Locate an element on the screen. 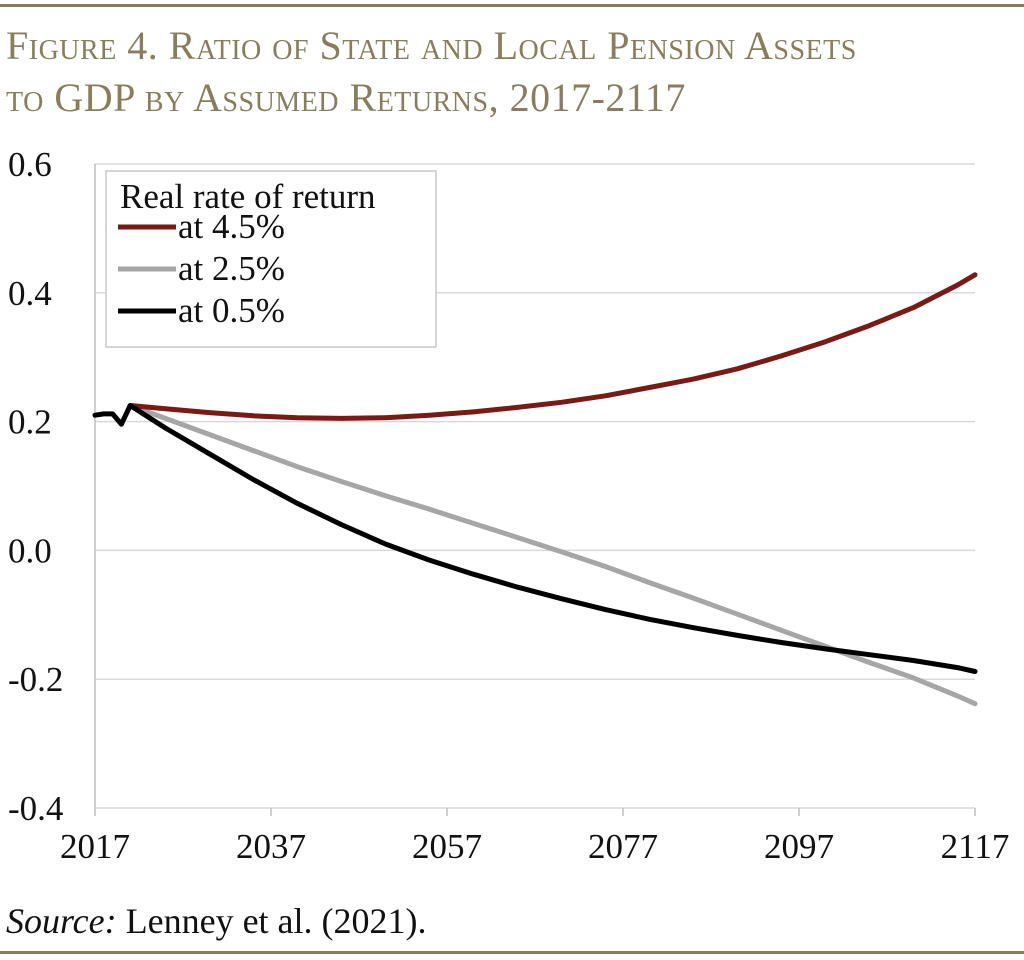 The width and height of the screenshot is (1024, 960). source-note: Source: Lenney et al. (2021). is located at coordinates (216, 921).